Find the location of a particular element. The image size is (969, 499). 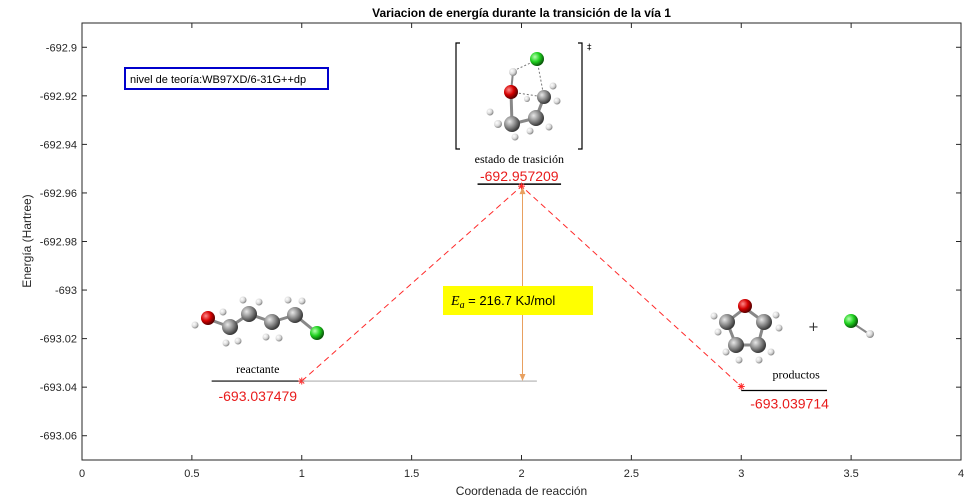

activation-energy-annotation: Ea = 216.7 KJ/mol is located at coordinates (447, 284).